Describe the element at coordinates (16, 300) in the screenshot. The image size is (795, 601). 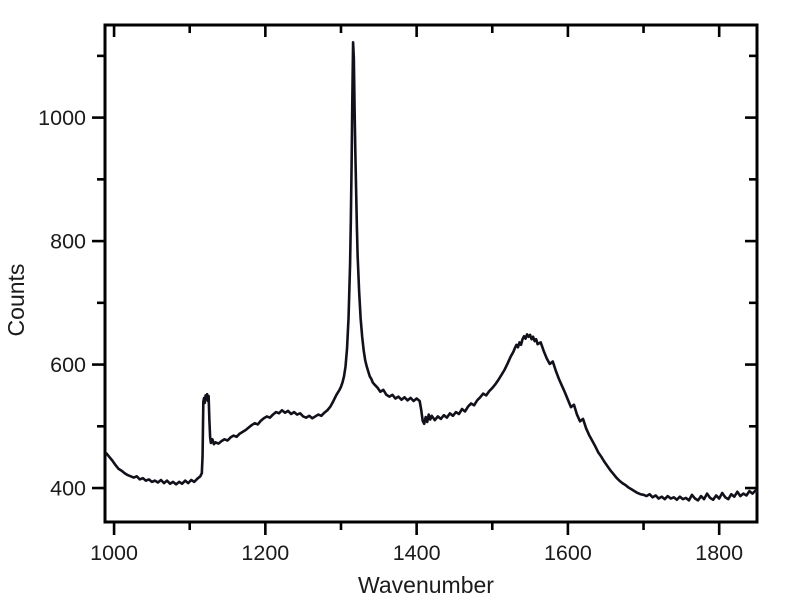
I see `y-axis-title: Counts` at that location.